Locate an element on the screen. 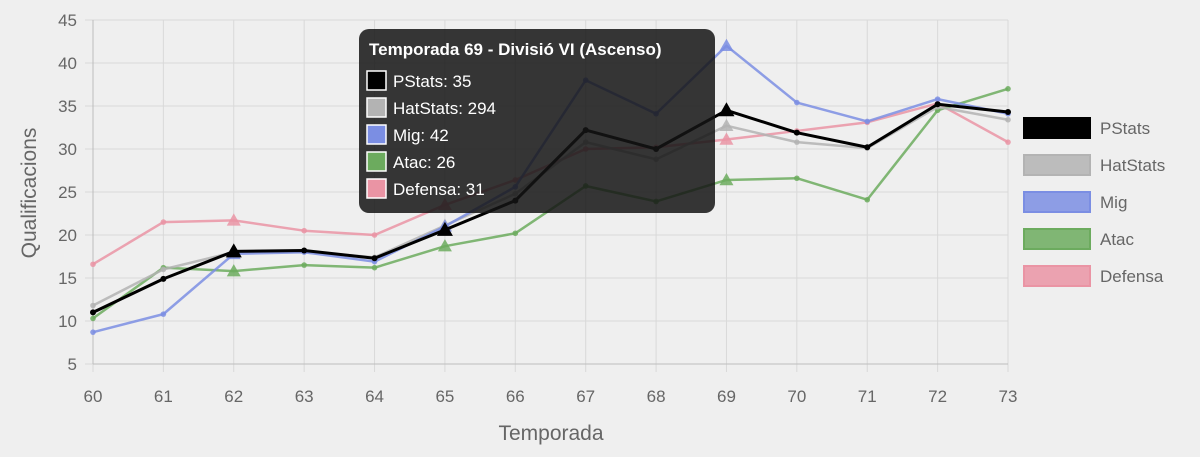  tooltip-line: PStats: 35 is located at coordinates (432, 81).